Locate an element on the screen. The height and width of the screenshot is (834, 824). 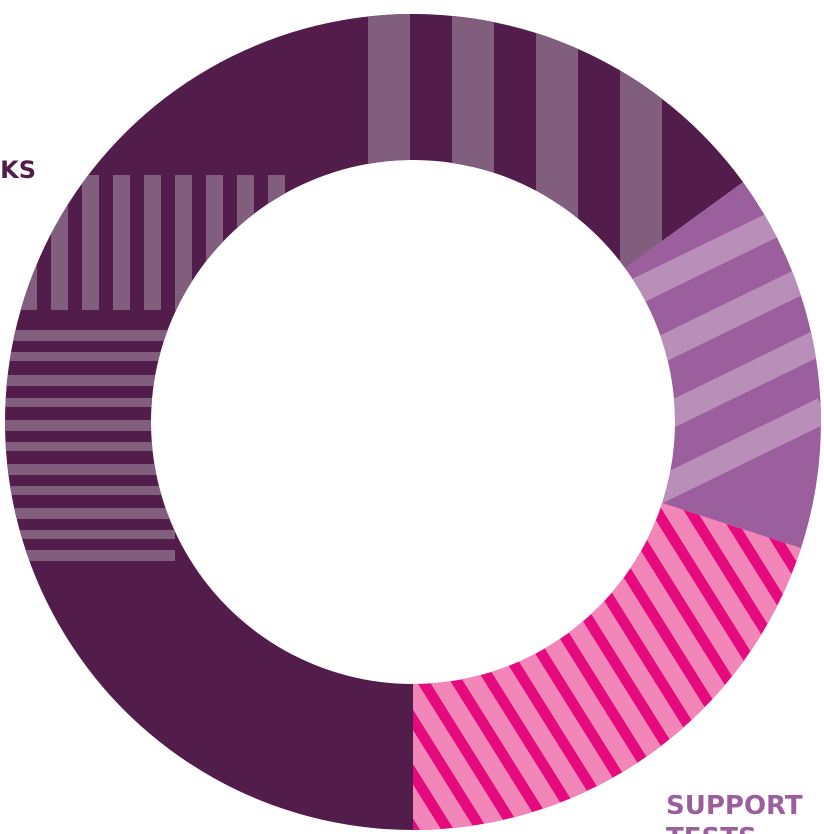
label-support-line1: SUPPORT is located at coordinates (734, 806).